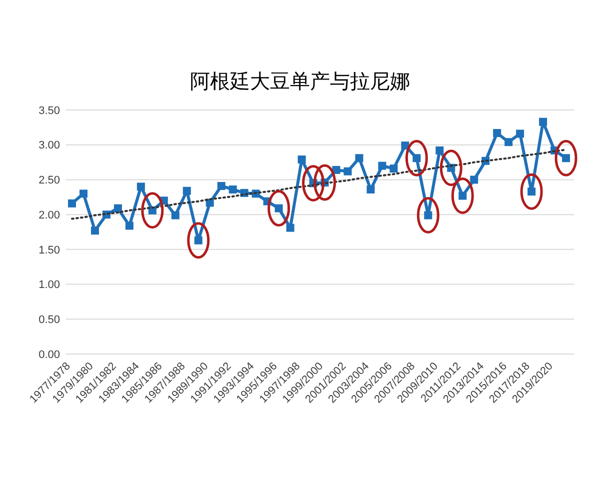  What do you see at coordinates (49, 215) in the screenshot?
I see `y-tick-label: 2.00` at bounding box center [49, 215].